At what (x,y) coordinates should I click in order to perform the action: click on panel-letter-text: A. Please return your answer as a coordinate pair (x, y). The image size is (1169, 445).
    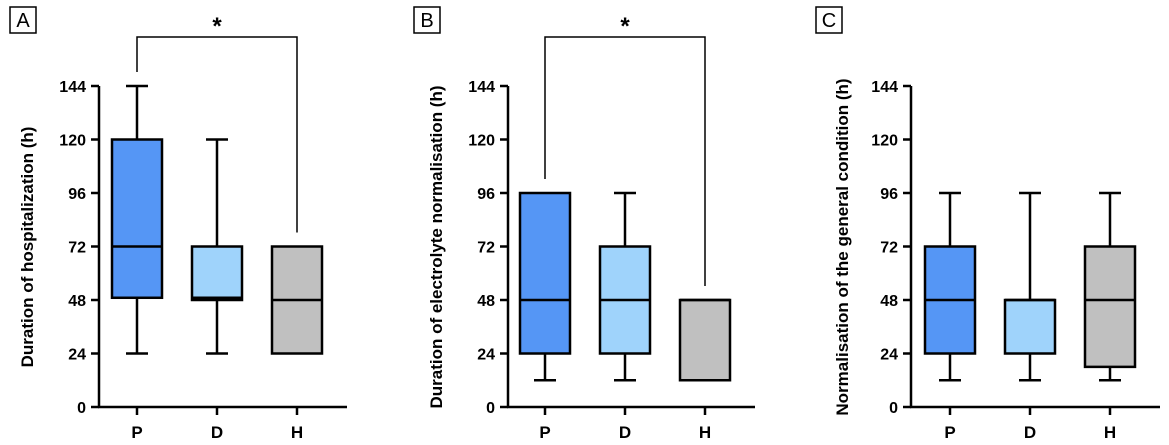
    Looking at the image, I should click on (23, 21).